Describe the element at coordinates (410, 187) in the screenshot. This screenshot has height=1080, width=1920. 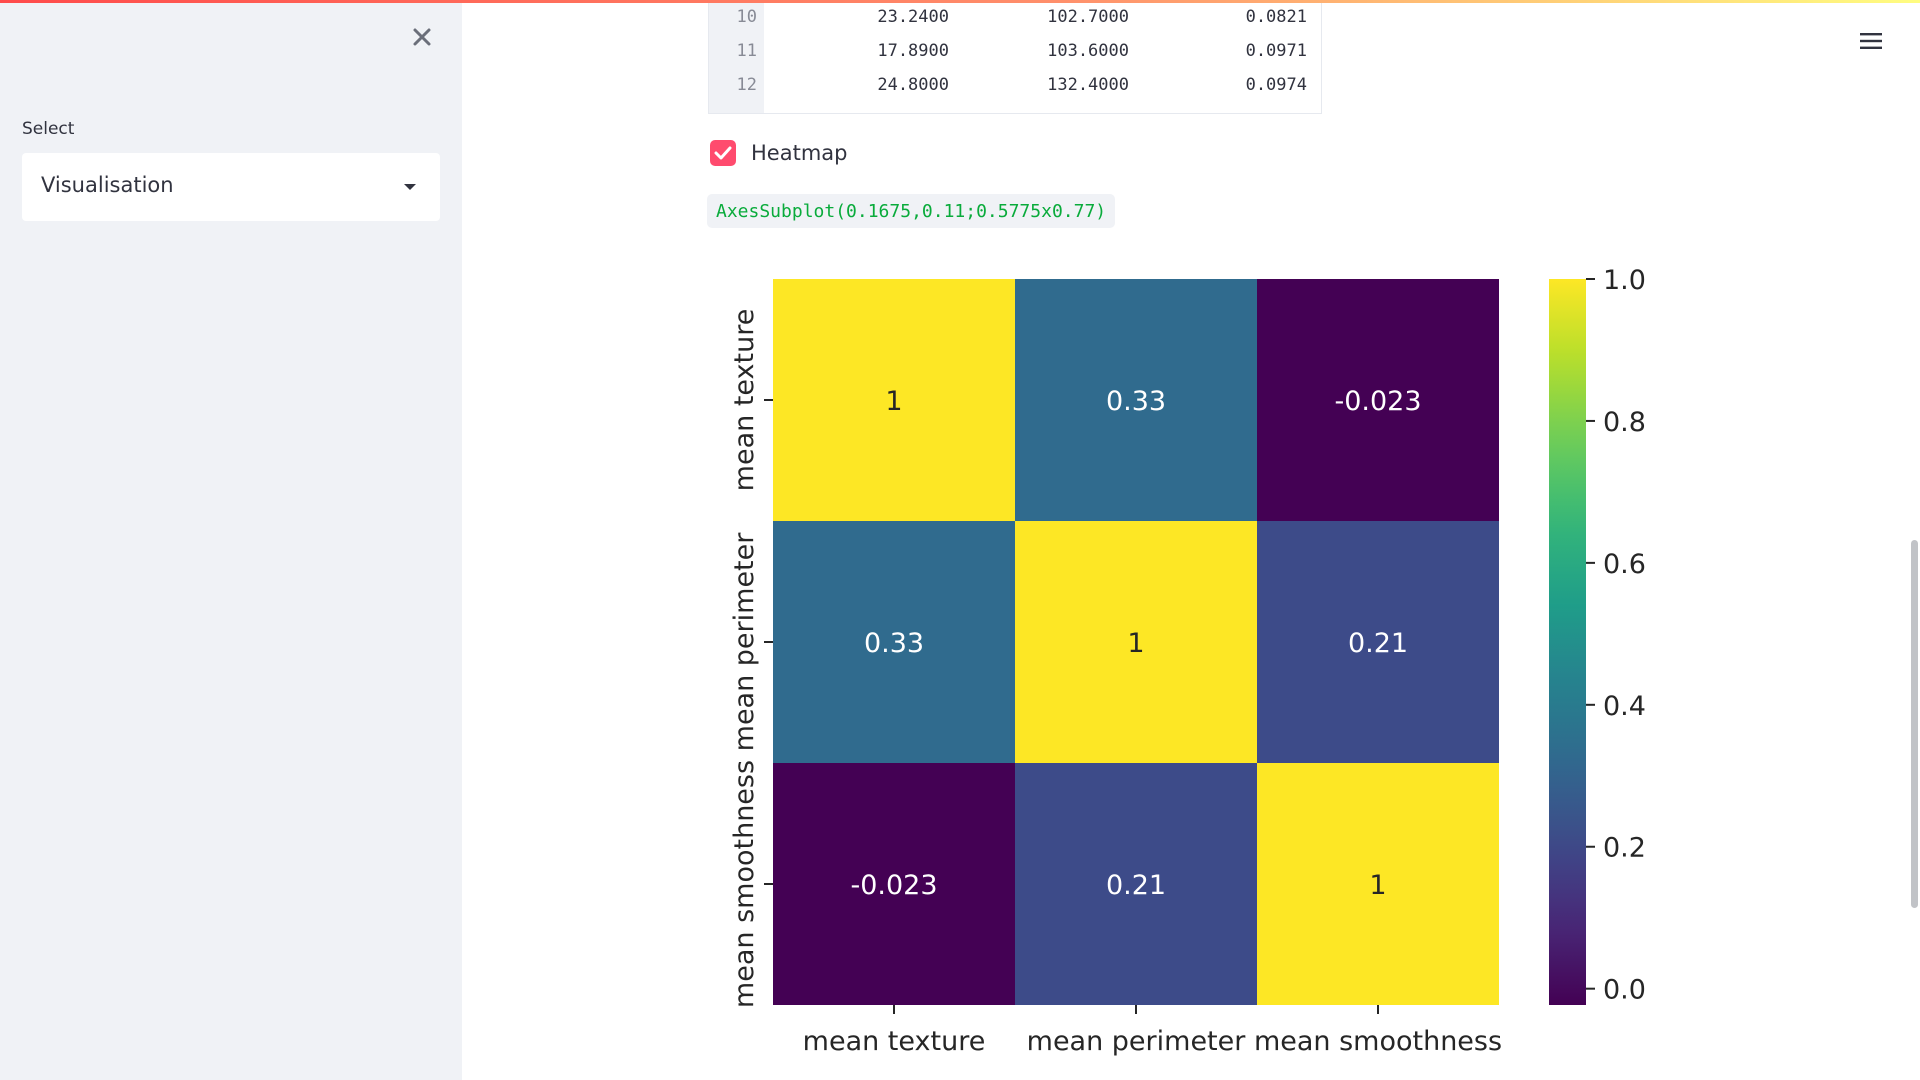
I see `caret-down-icon` at that location.